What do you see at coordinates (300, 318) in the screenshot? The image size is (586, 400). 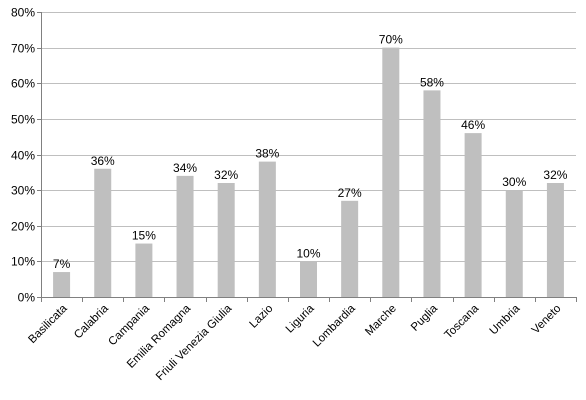 I see `x-tick-label: Liguria` at bounding box center [300, 318].